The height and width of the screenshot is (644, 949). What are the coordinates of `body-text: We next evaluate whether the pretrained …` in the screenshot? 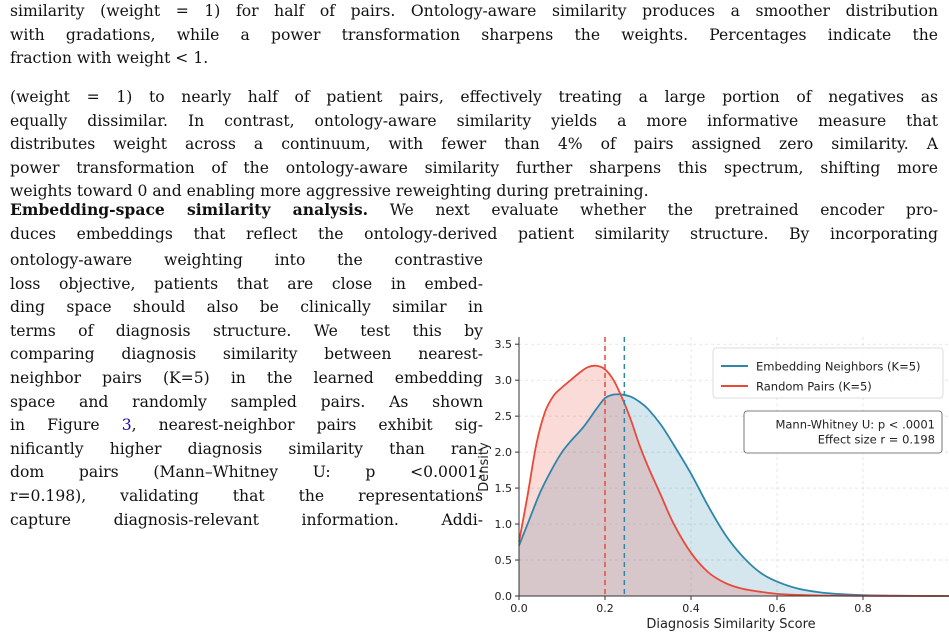 It's located at (653, 210).